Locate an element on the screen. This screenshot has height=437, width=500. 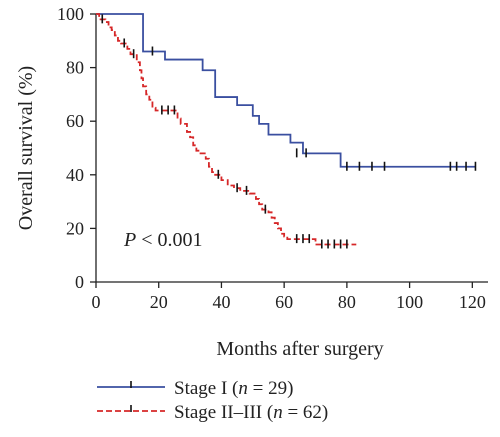
annotation-layer: P < 0.001 is located at coordinates (163, 240).